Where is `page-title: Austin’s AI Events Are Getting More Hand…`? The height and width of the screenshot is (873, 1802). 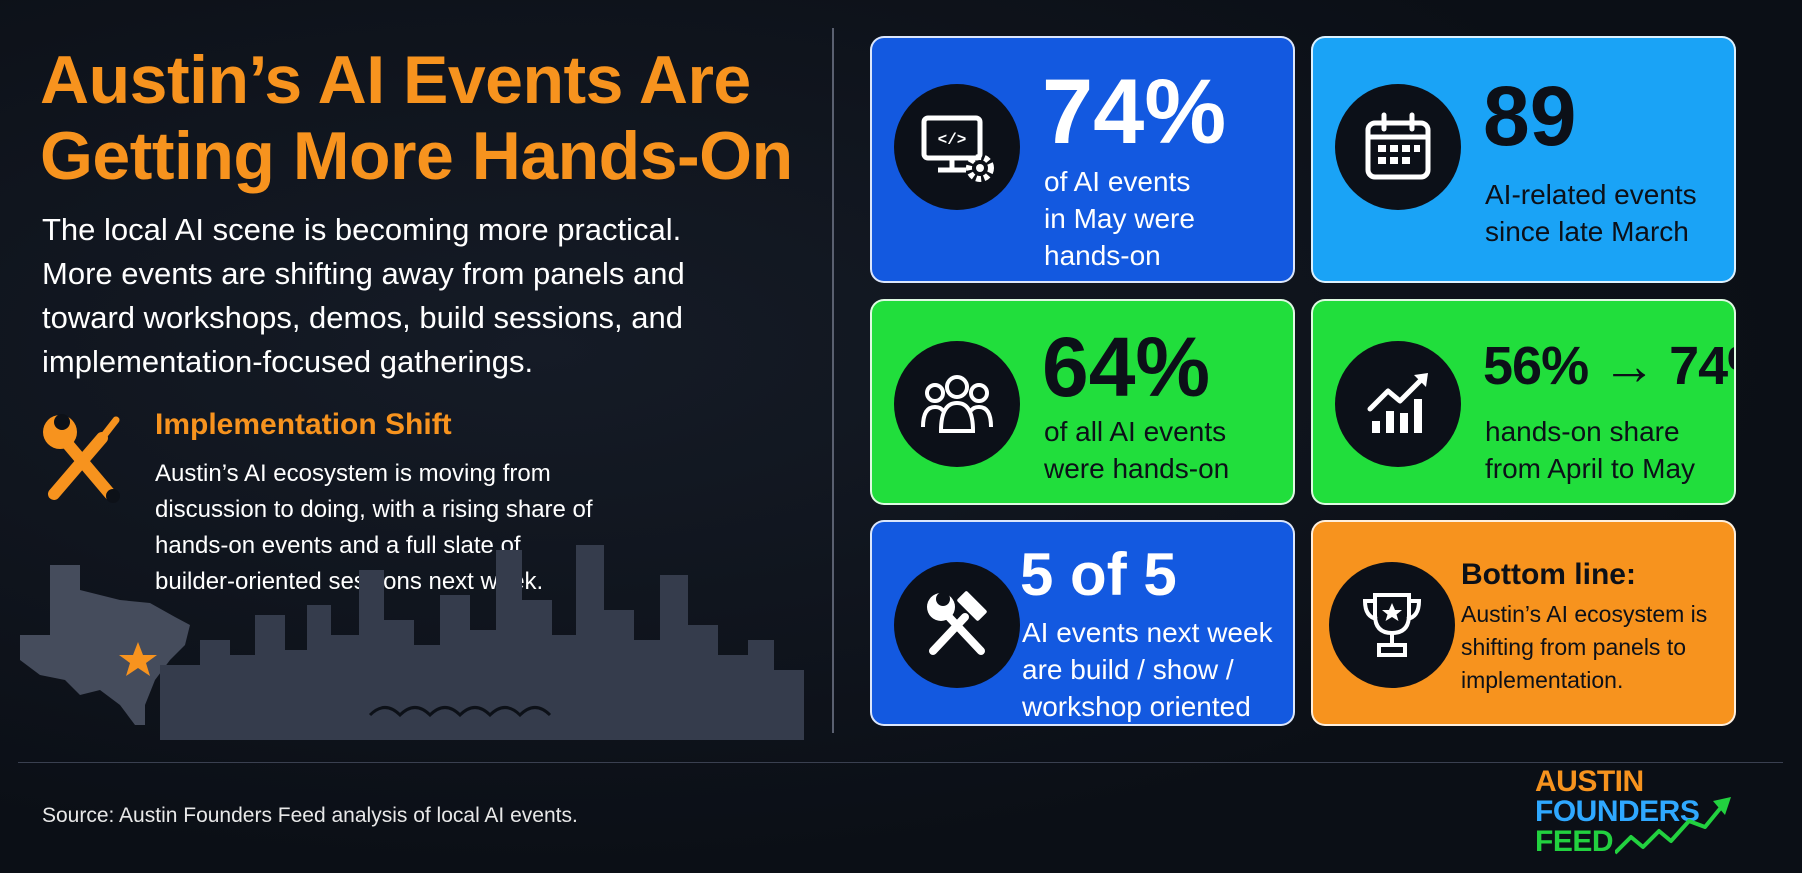 page-title: Austin’s AI Events Are Getting More Hand… is located at coordinates (430, 118).